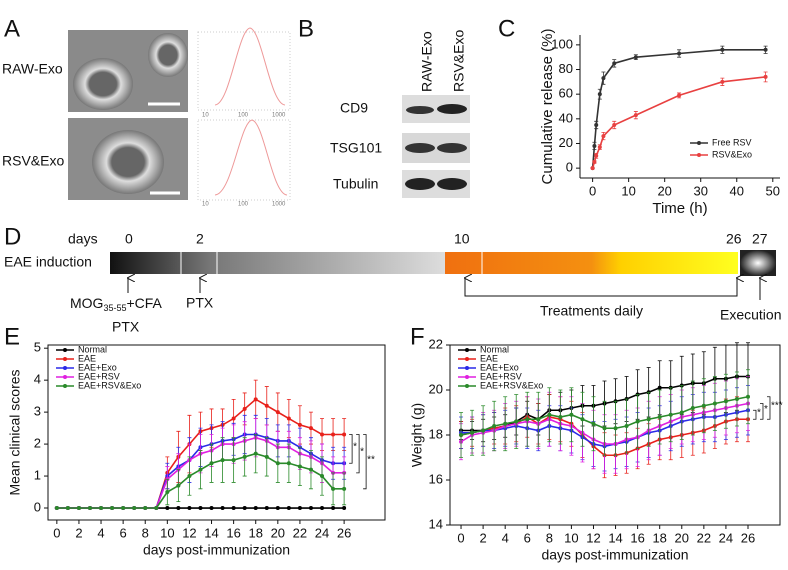 This screenshot has width=788, height=570. Describe the element at coordinates (48, 262) in the screenshot. I see `timeline-label: EAE induction` at that location.